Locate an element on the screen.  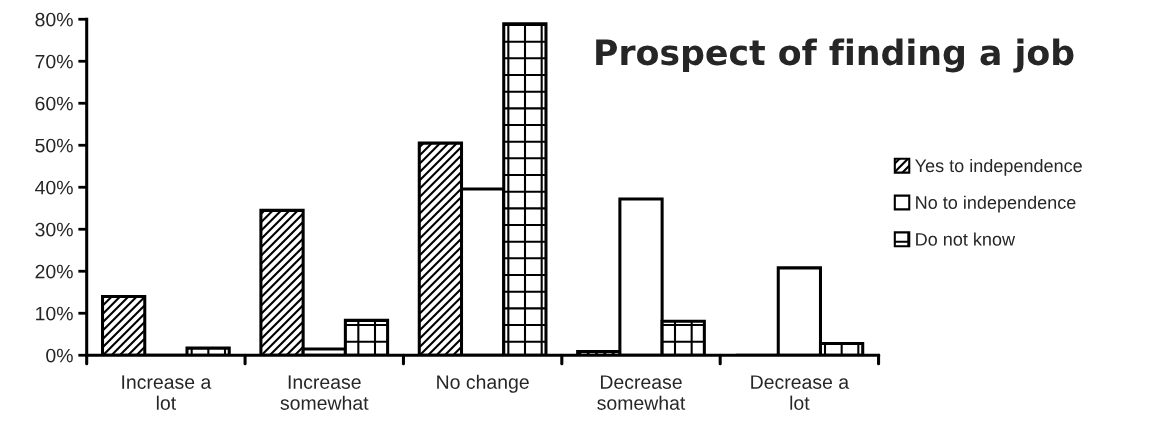
y-tick-label: 0% is located at coordinates (59, 355).